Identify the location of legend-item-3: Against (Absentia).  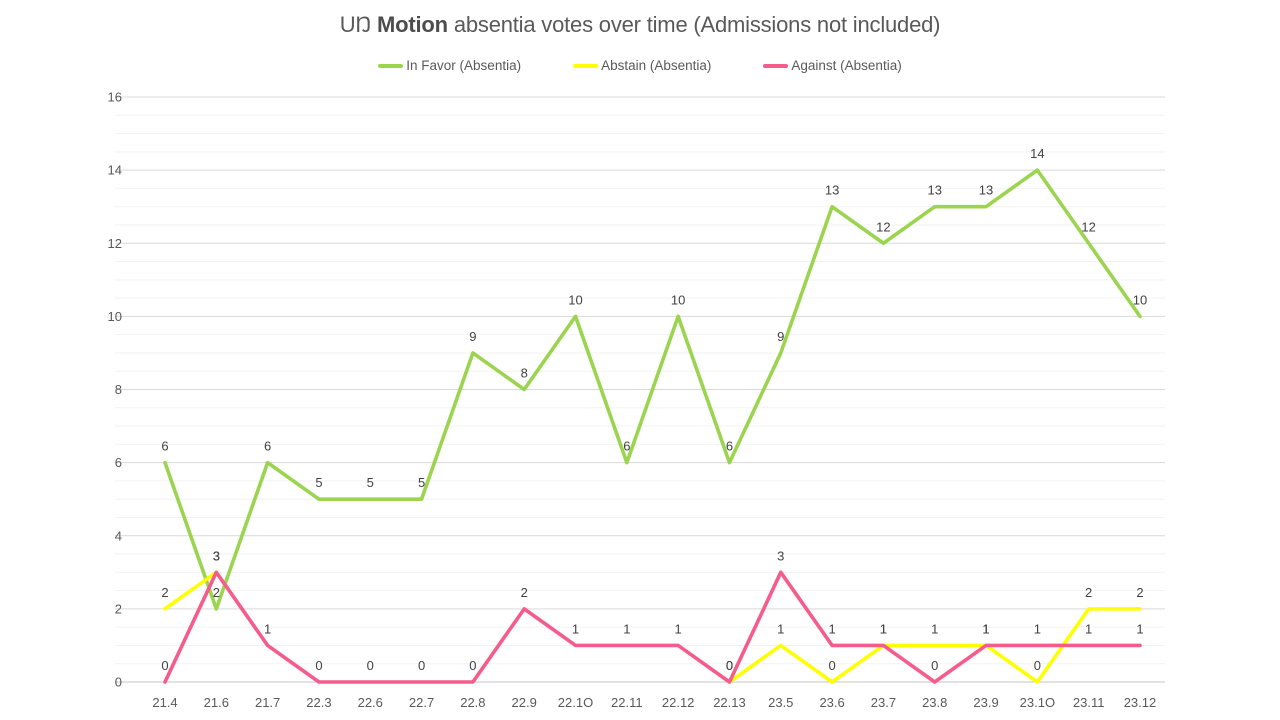
(832, 65).